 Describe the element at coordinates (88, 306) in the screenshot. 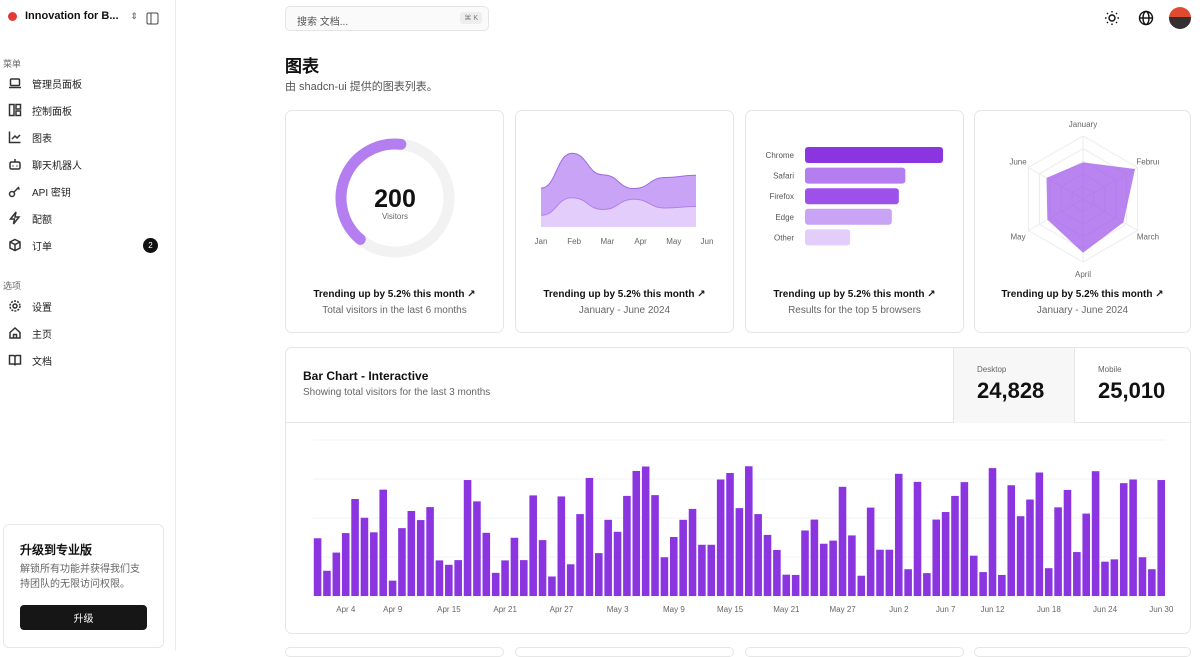

I see `sidebar-item-settings: 设置` at that location.